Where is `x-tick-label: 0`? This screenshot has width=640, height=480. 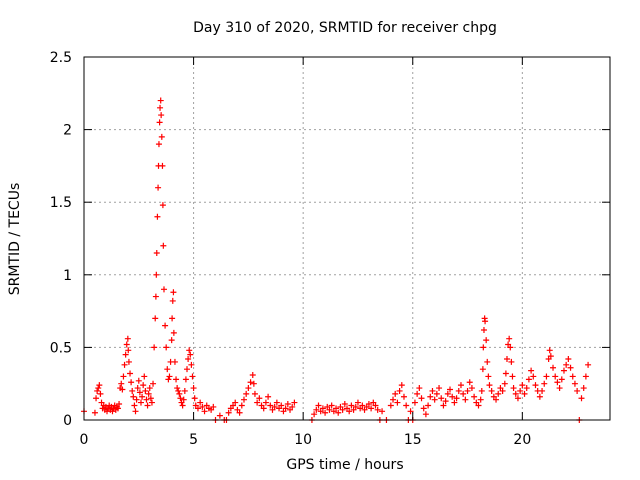 x-tick-label: 0 is located at coordinates (84, 440).